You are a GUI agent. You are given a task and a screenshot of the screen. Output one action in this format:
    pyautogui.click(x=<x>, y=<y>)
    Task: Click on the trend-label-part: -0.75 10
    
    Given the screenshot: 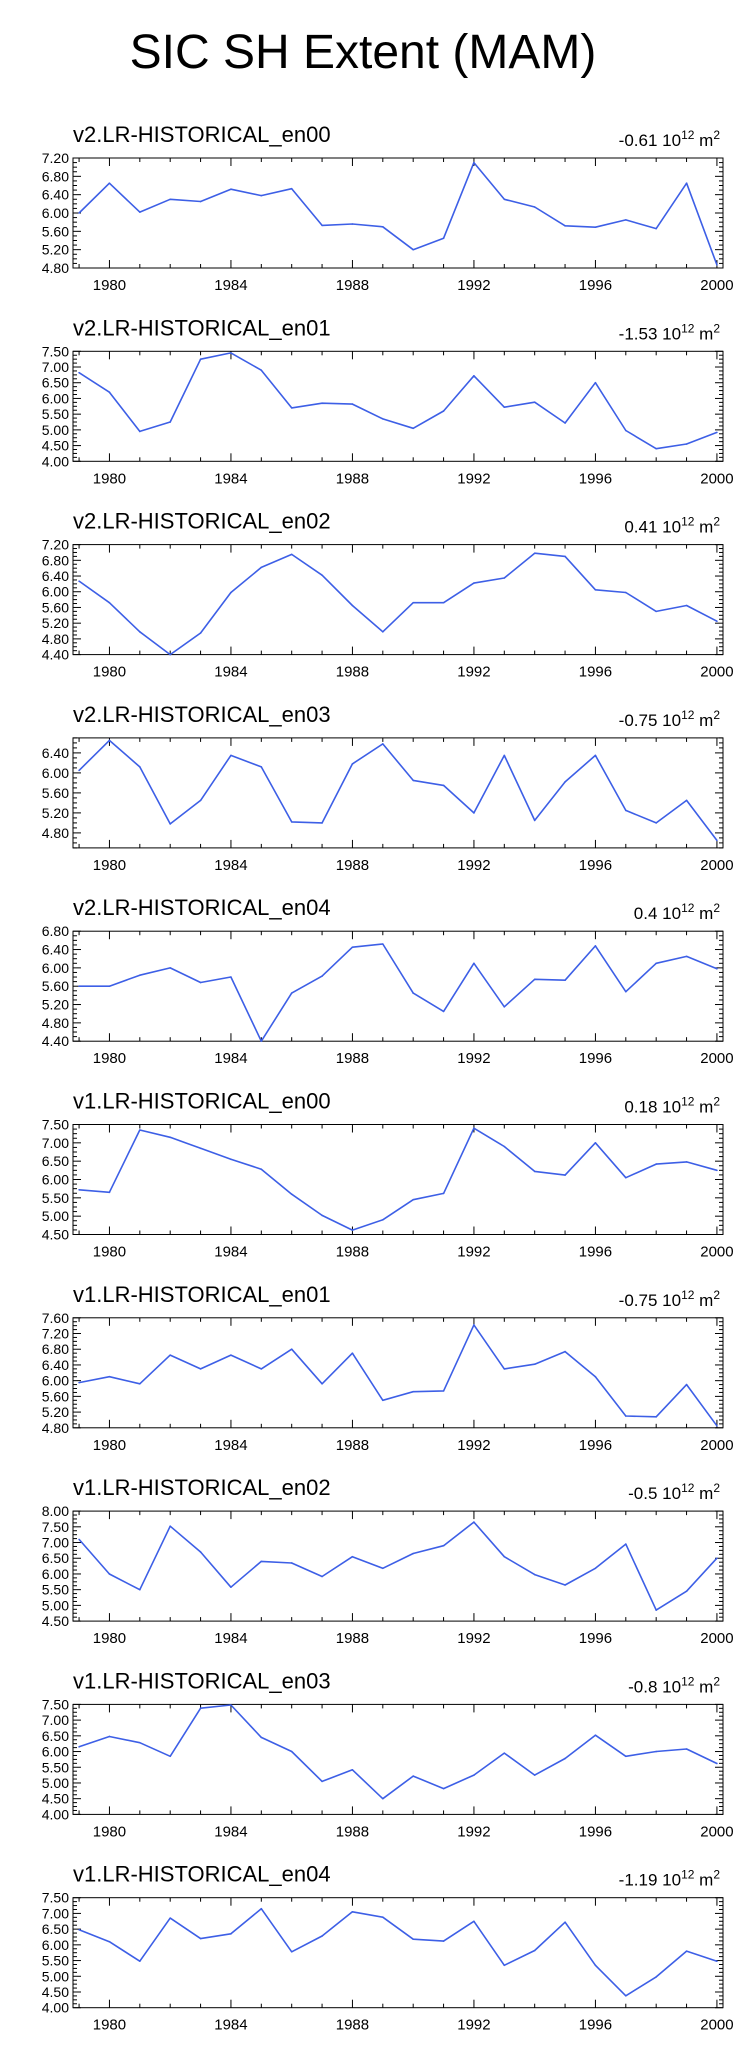 What is the action you would take?
    pyautogui.click(x=650, y=1300)
    